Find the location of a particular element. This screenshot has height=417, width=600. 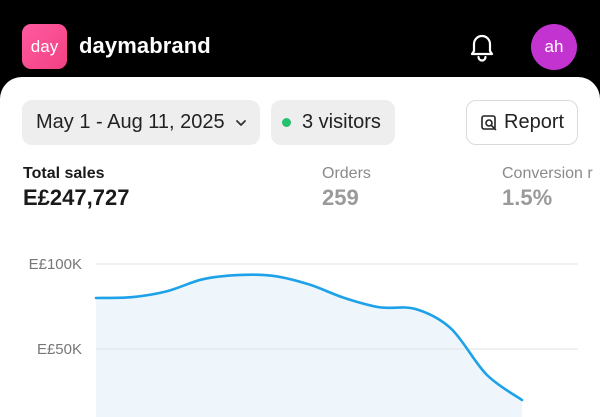

avatar: ah is located at coordinates (554, 47).